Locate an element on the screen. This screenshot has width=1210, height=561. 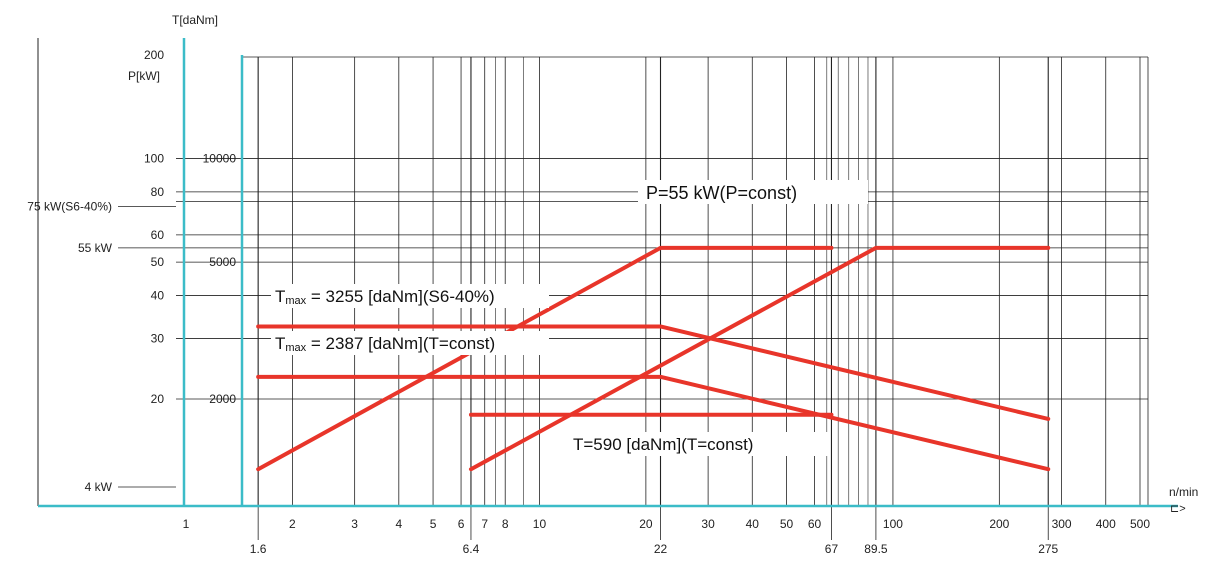
tmax-s6-label: Tmax = 3255 [daNm](S6-40%) is located at coordinates (385, 297).